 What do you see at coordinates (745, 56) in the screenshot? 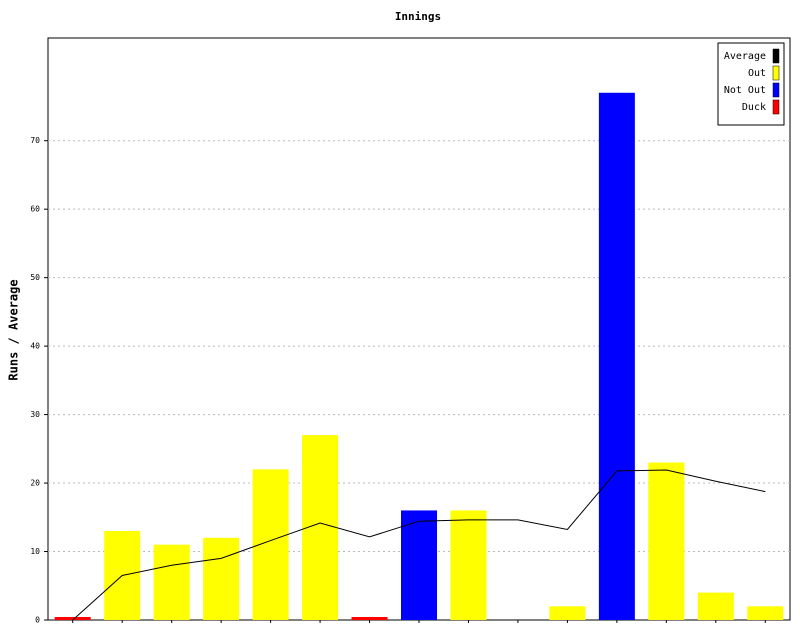
I see `legend-label: Average` at bounding box center [745, 56].